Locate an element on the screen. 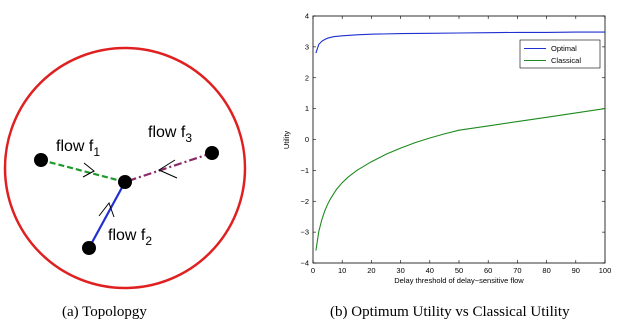 The width and height of the screenshot is (627, 334). flow-3-link is located at coordinates (168, 167).